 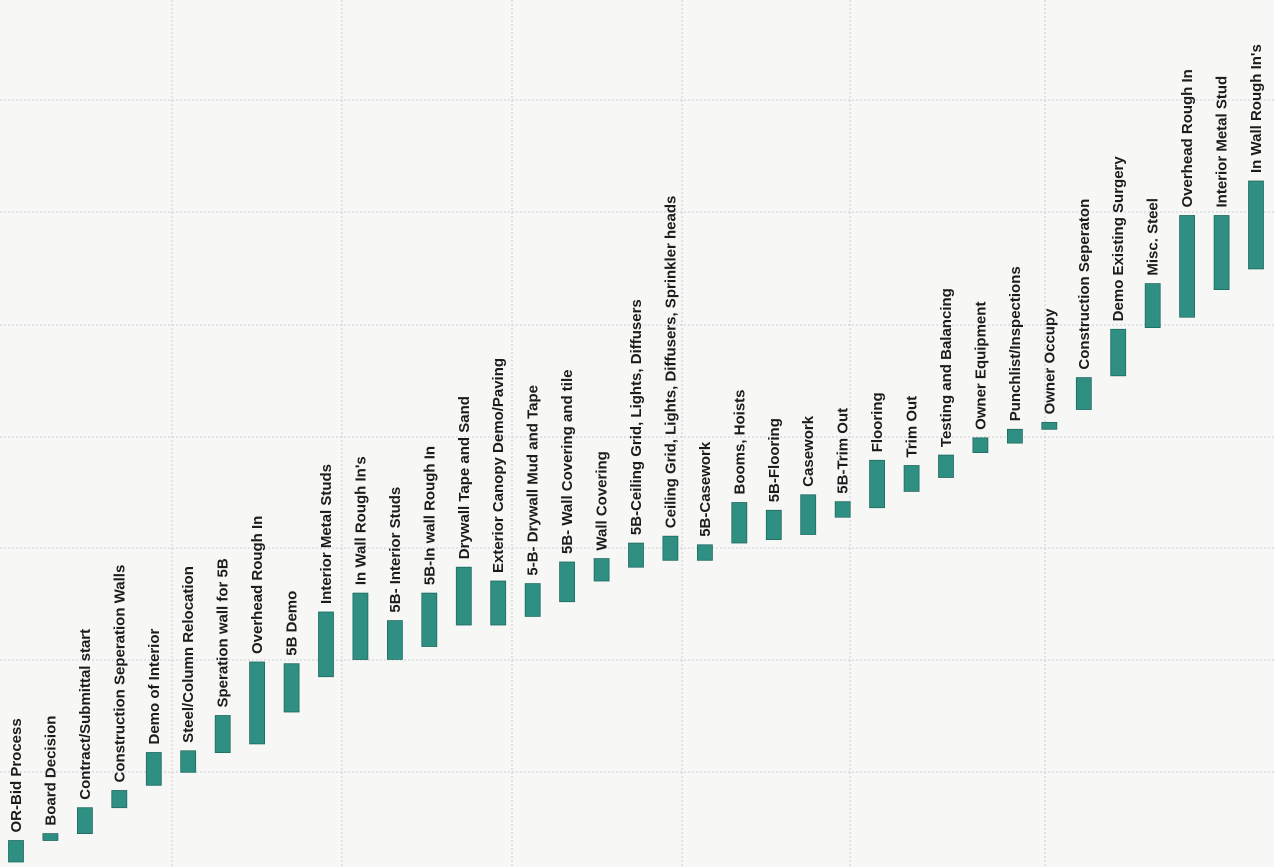 What do you see at coordinates (1222, 142) in the screenshot?
I see `task-label: Interior Metal Stud` at bounding box center [1222, 142].